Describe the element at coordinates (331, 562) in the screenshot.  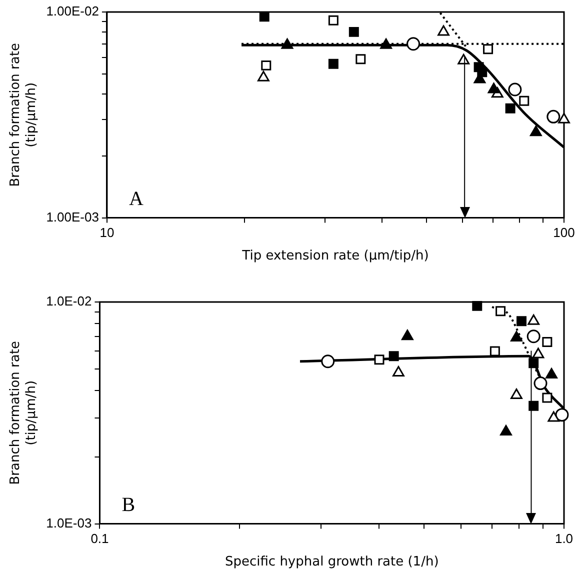
I see `x-axis-title: Specific hyphal growth rate (1/h)` at that location.